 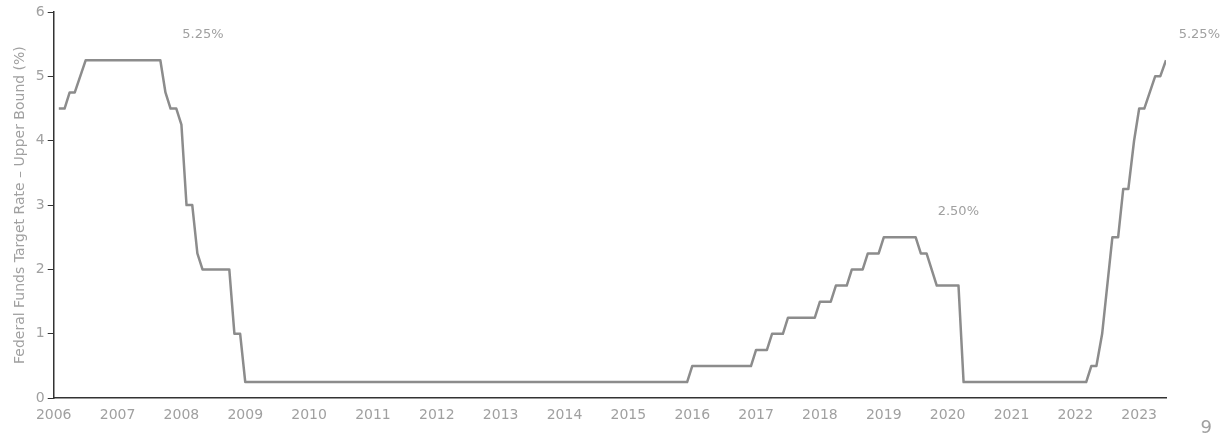 What do you see at coordinates (181, 414) in the screenshot?
I see `x-tick-label: 2008` at bounding box center [181, 414].